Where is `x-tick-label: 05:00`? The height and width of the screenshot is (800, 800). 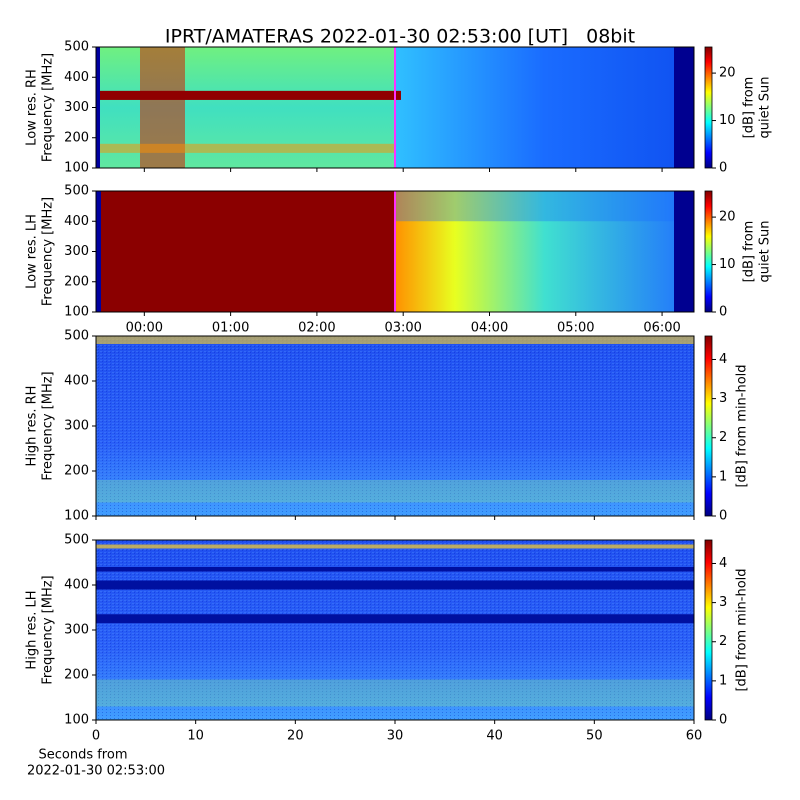
x-tick-label: 05:00 is located at coordinates (575, 328).